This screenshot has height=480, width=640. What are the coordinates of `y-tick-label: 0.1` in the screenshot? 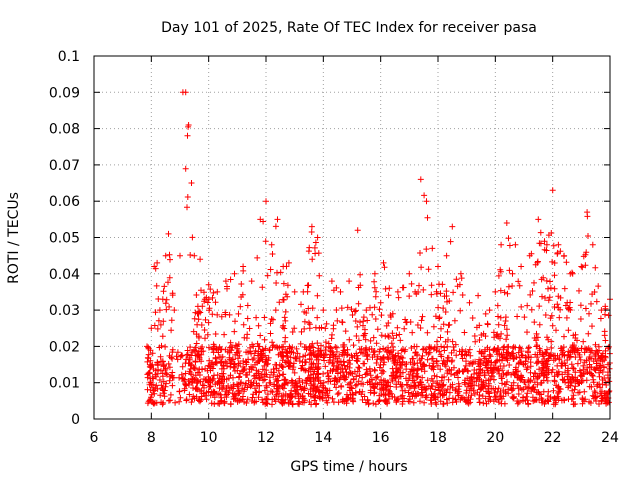 It's located at (69, 57).